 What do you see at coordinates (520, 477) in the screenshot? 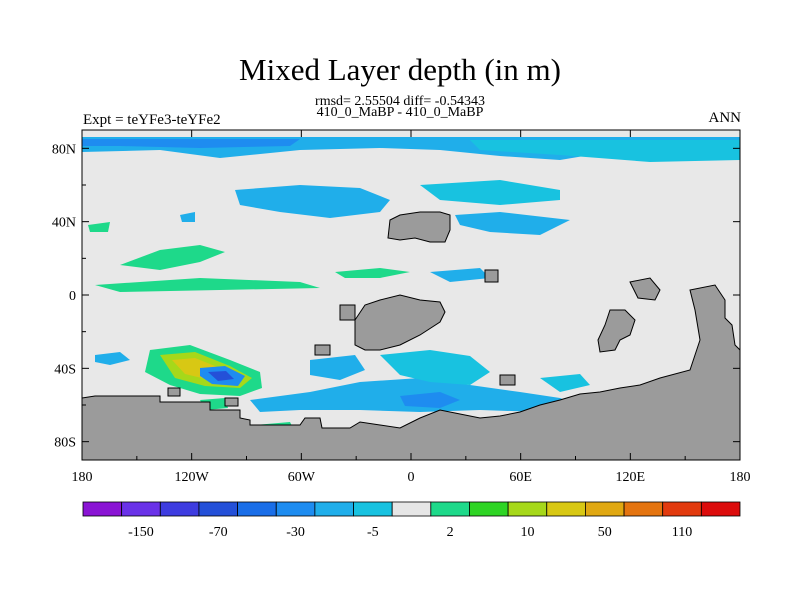
I see `x-tick-label: 60E` at bounding box center [520, 477].